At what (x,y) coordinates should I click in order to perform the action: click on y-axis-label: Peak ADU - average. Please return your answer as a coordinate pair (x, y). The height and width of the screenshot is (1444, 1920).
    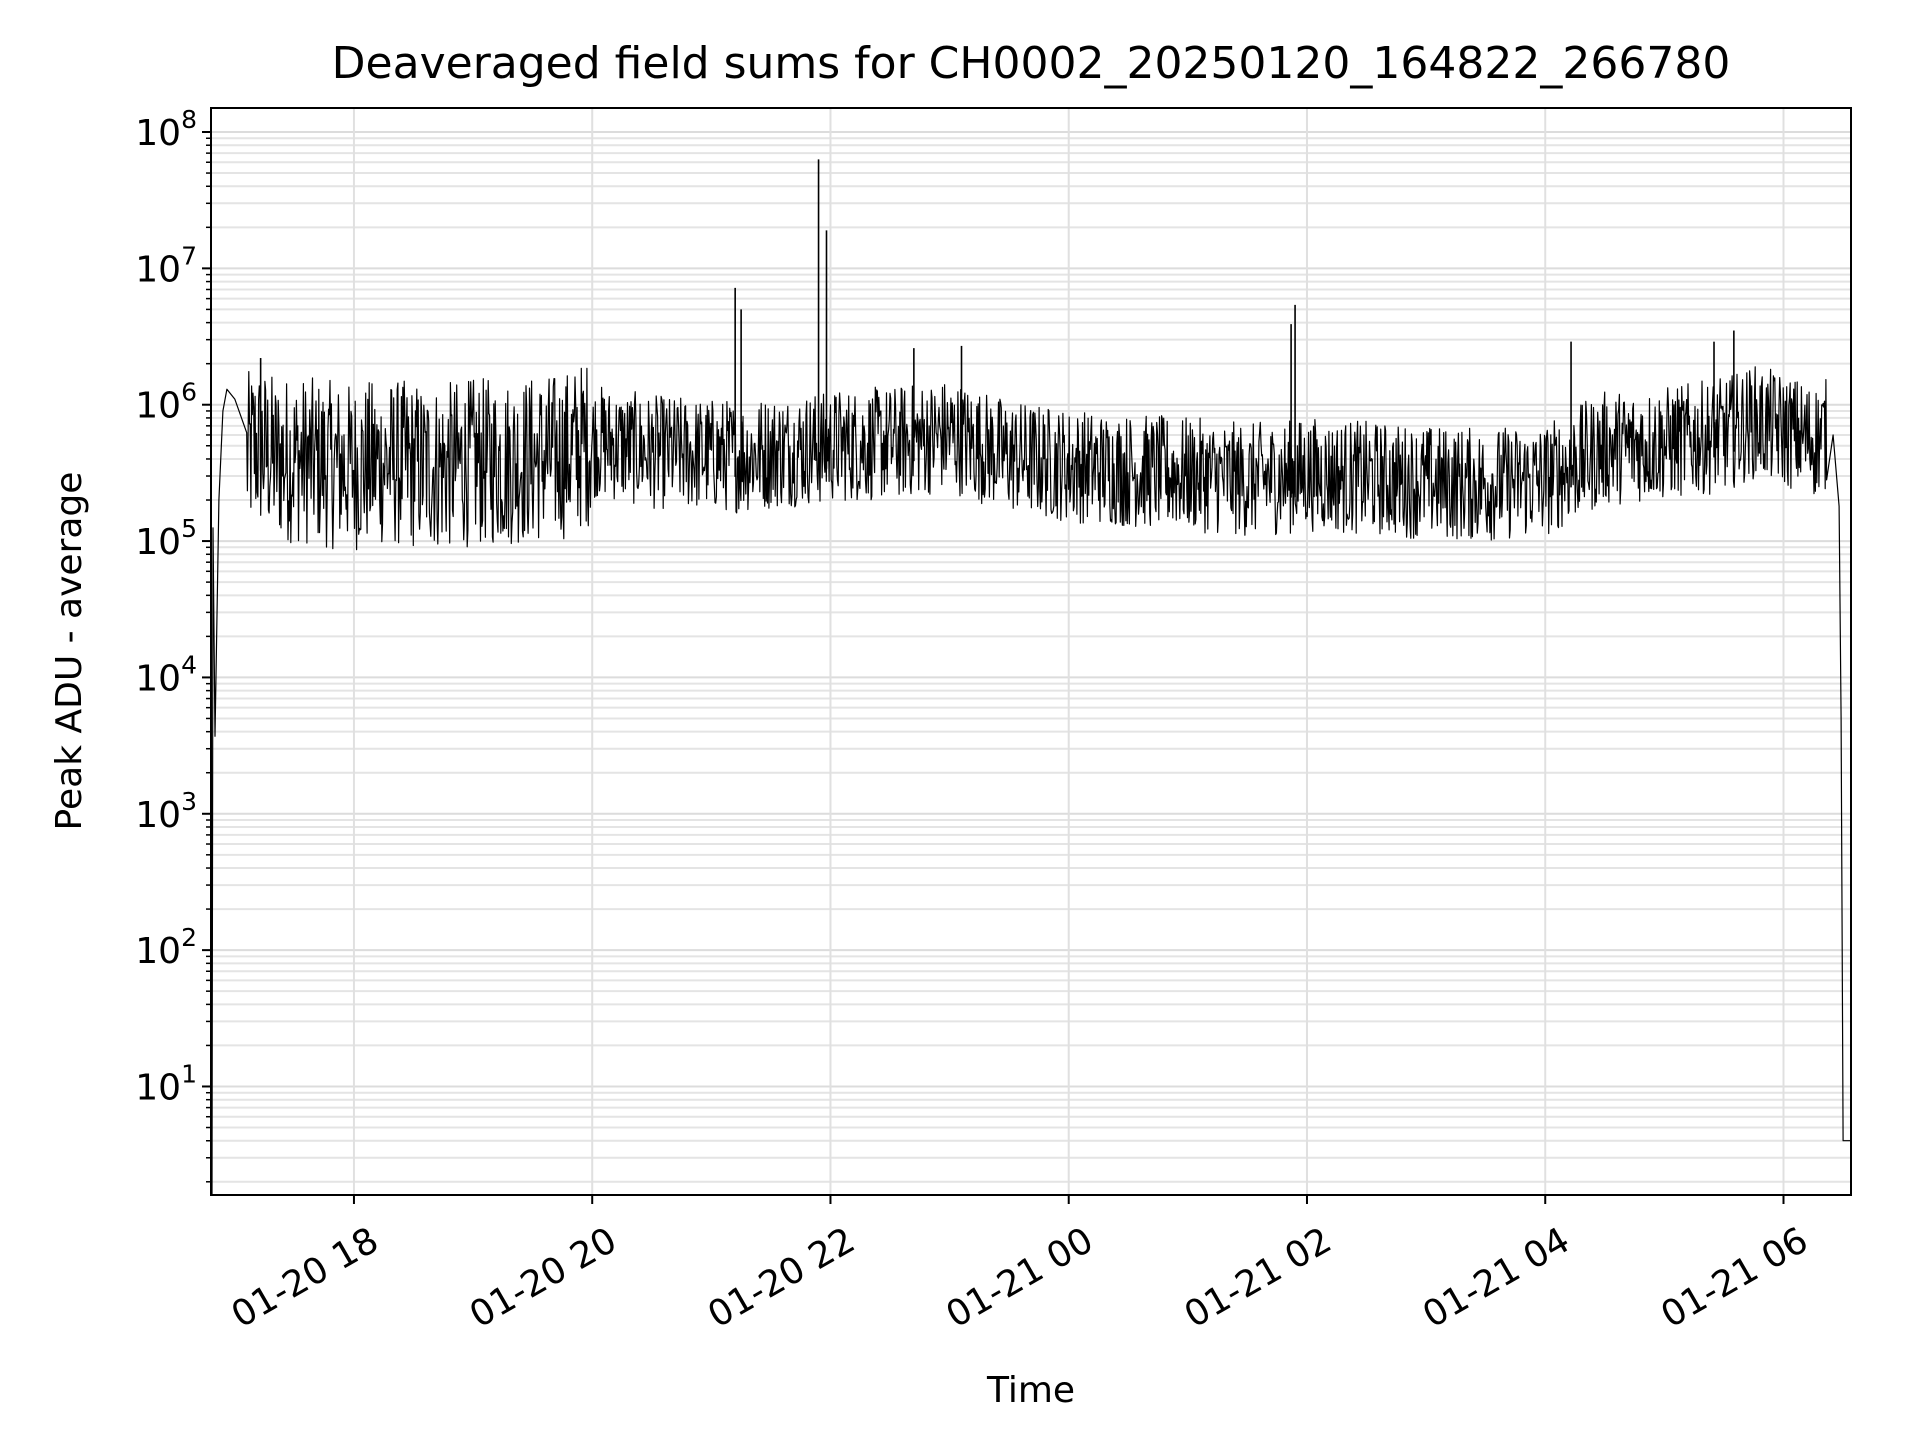
    Looking at the image, I should click on (69, 651).